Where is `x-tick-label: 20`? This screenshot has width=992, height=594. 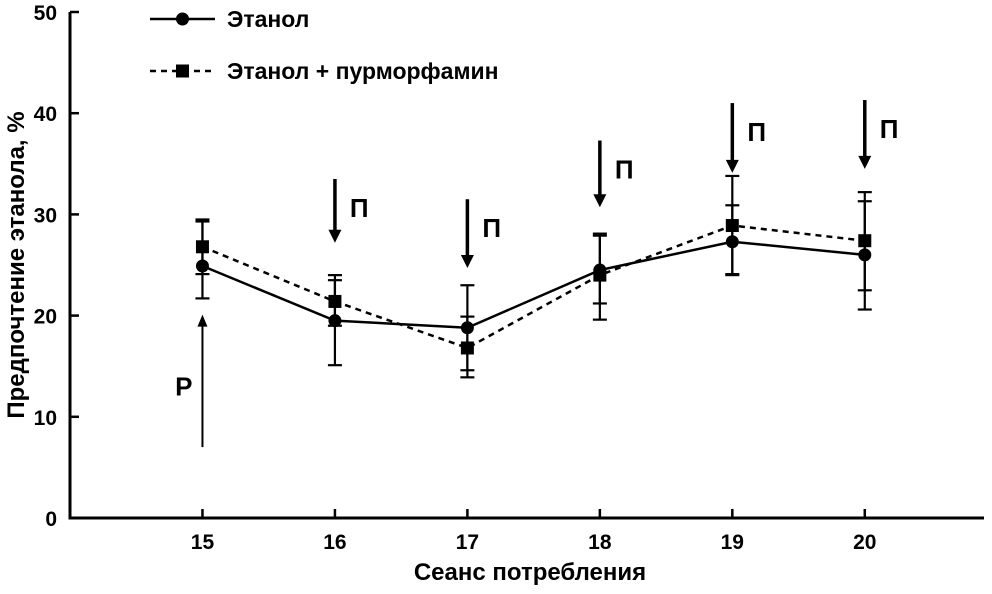 x-tick-label: 20 is located at coordinates (864, 542).